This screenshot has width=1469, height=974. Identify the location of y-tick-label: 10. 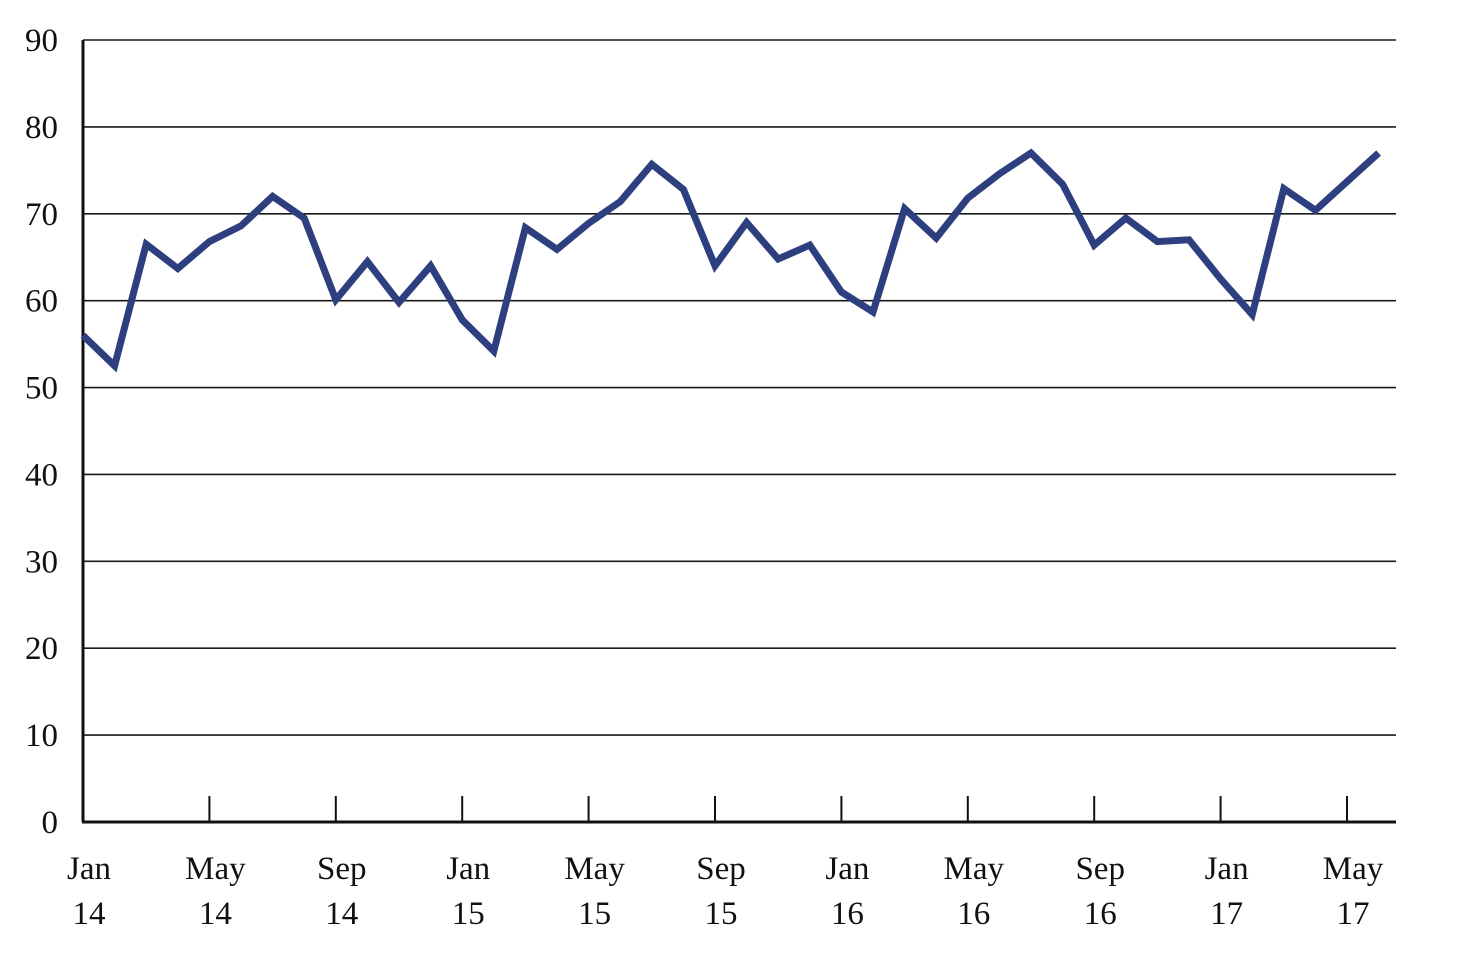
(41, 736).